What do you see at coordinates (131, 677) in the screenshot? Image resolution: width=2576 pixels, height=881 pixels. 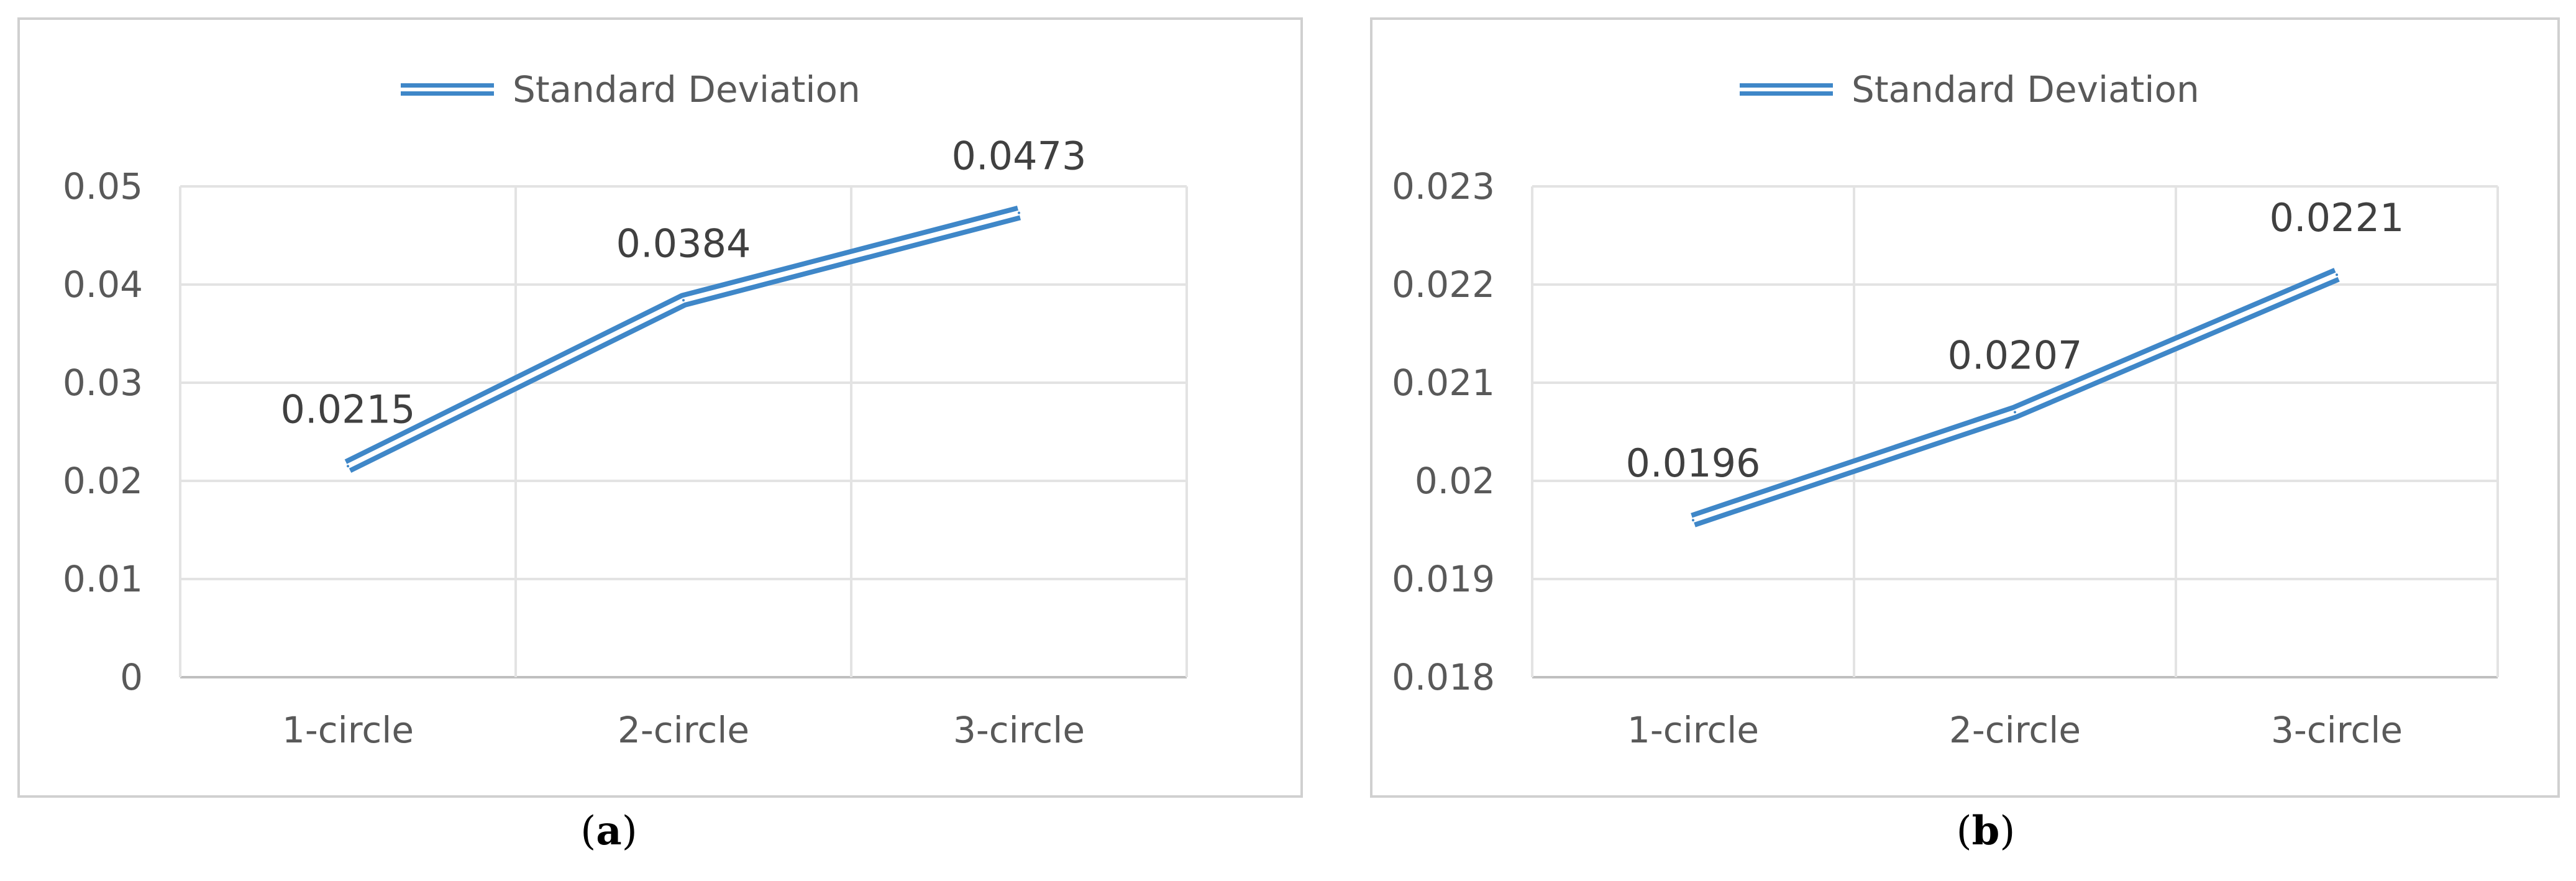 I see `y-tick-label: 0` at bounding box center [131, 677].